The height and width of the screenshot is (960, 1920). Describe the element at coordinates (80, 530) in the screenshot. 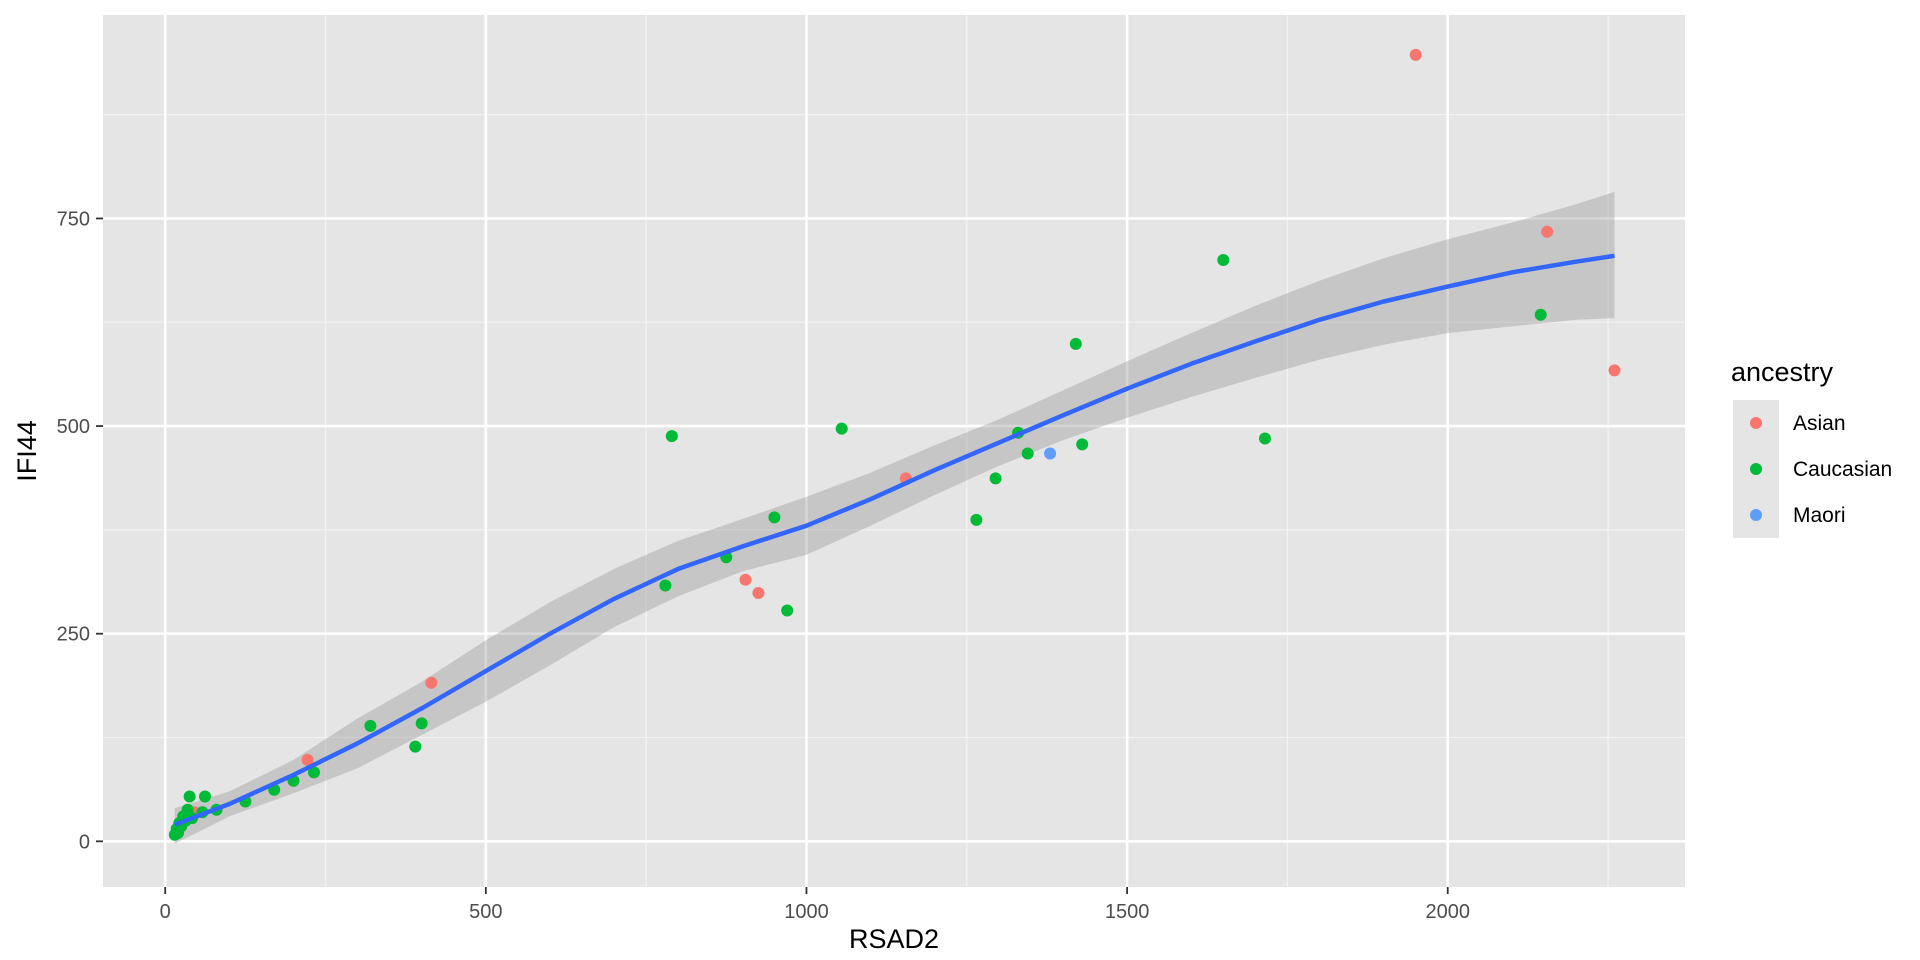

I see `y-axis: 0 250 500 750` at that location.